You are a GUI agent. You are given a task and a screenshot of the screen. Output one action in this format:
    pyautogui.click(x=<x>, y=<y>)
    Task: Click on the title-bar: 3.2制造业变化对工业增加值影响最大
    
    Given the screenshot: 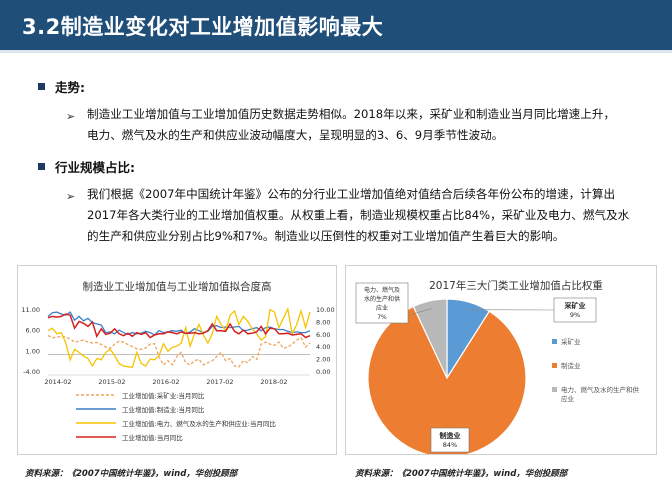 What is the action you would take?
    pyautogui.click(x=336, y=25)
    